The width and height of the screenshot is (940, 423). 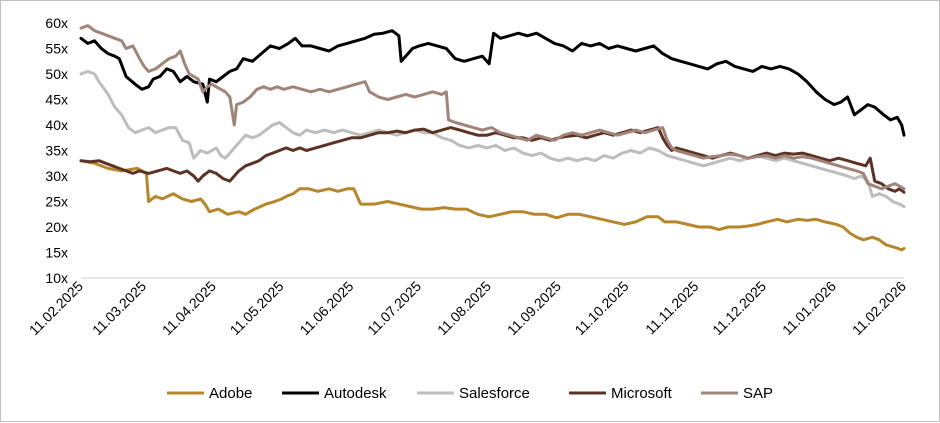 What do you see at coordinates (56, 308) in the screenshot?
I see `x-tick-label: 11.02.2025` at bounding box center [56, 308].